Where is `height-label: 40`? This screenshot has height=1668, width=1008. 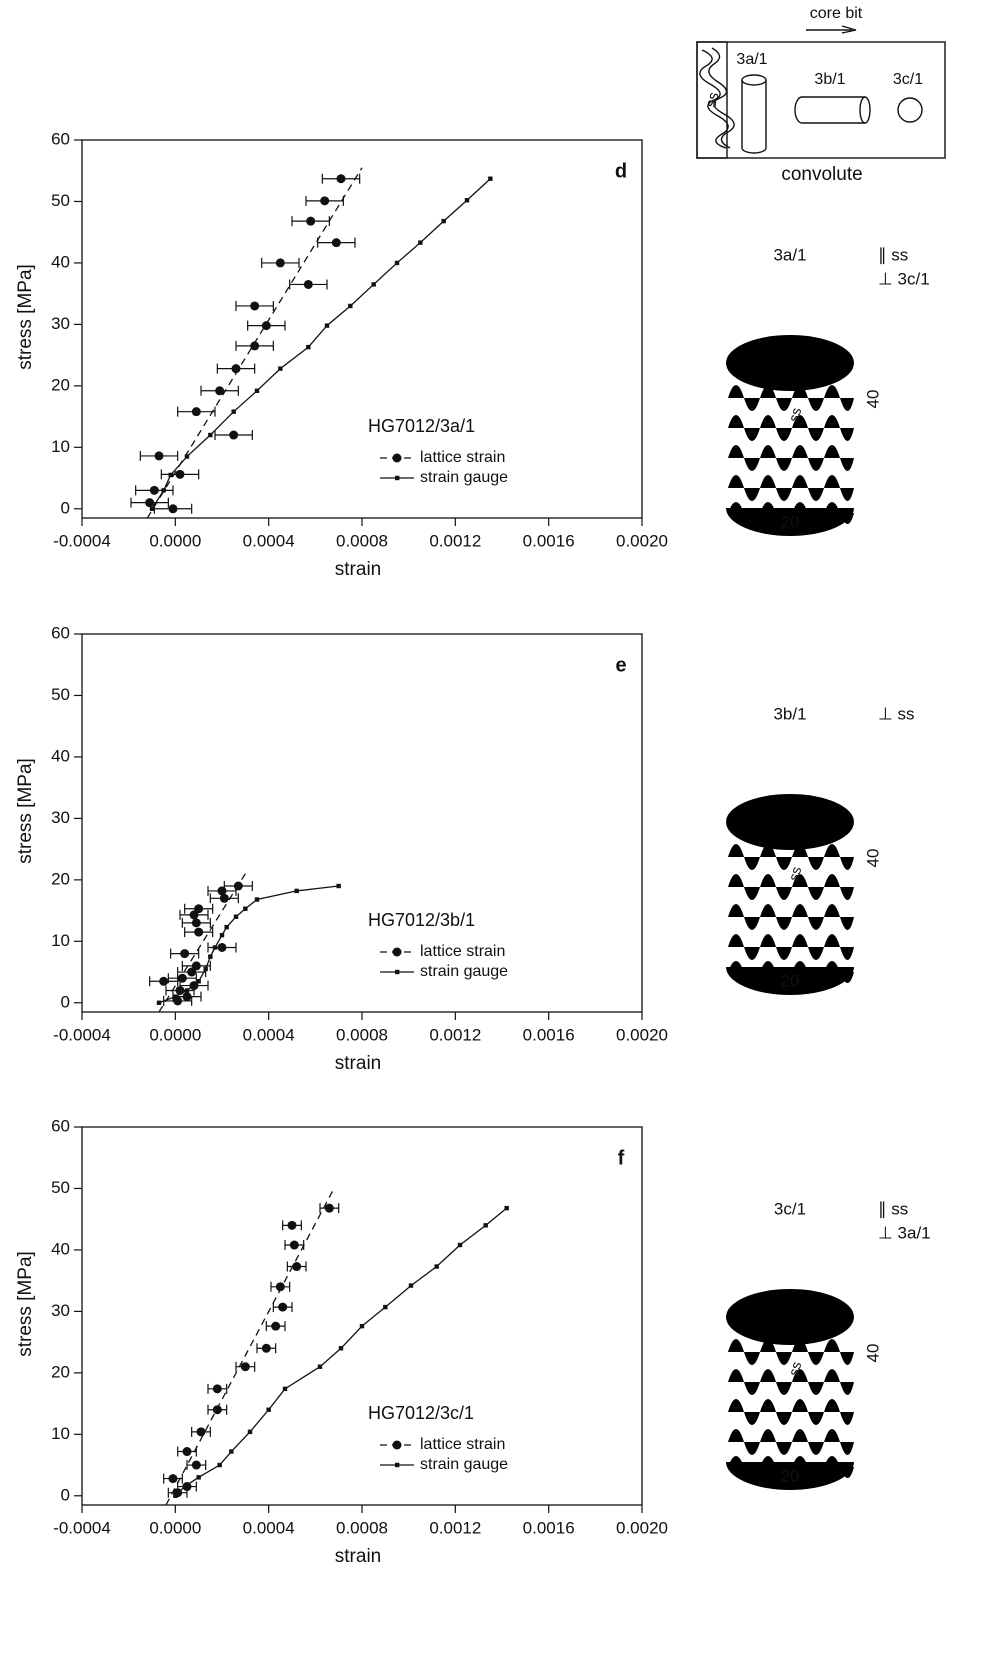 height-label: 40 is located at coordinates (872, 1353).